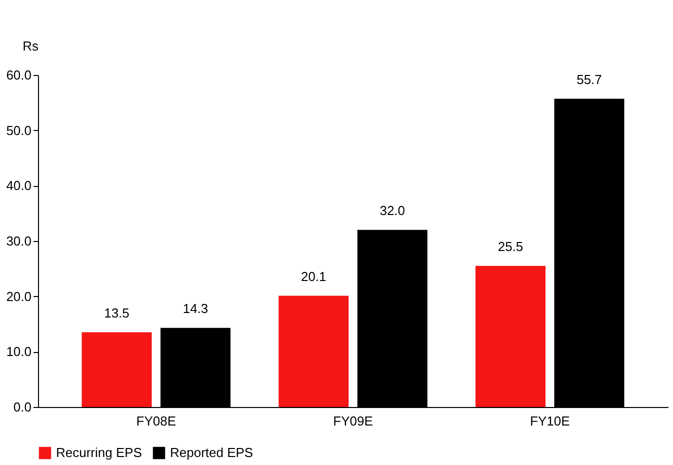  What do you see at coordinates (19, 296) in the screenshot?
I see `y-tick-label: 20.0` at bounding box center [19, 296].